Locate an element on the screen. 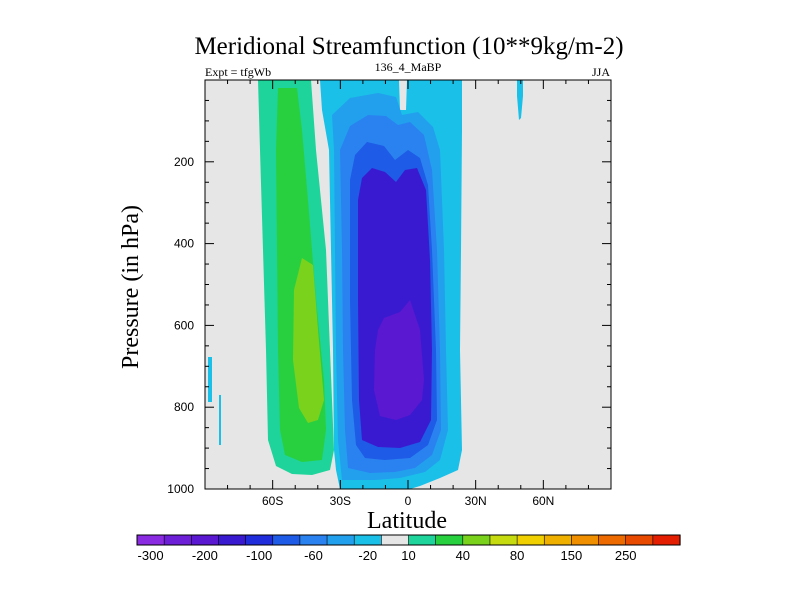  x-tick-label: 60N is located at coordinates (543, 501).